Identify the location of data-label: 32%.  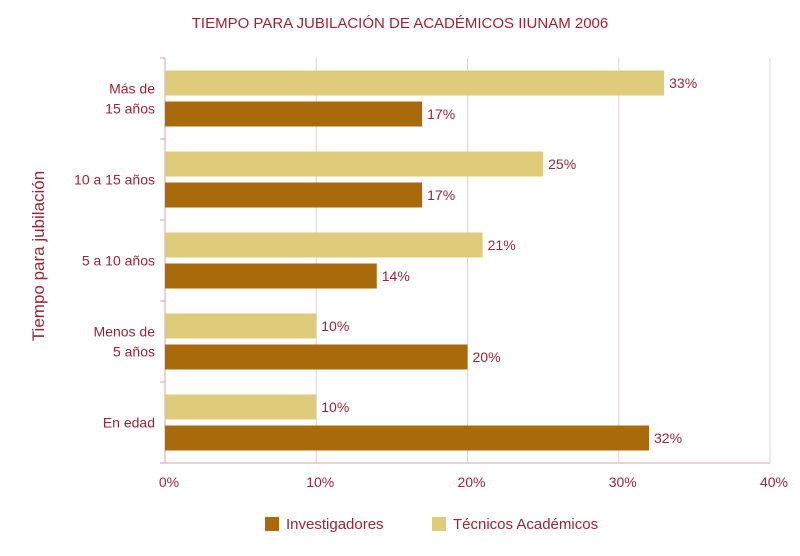
(668, 438).